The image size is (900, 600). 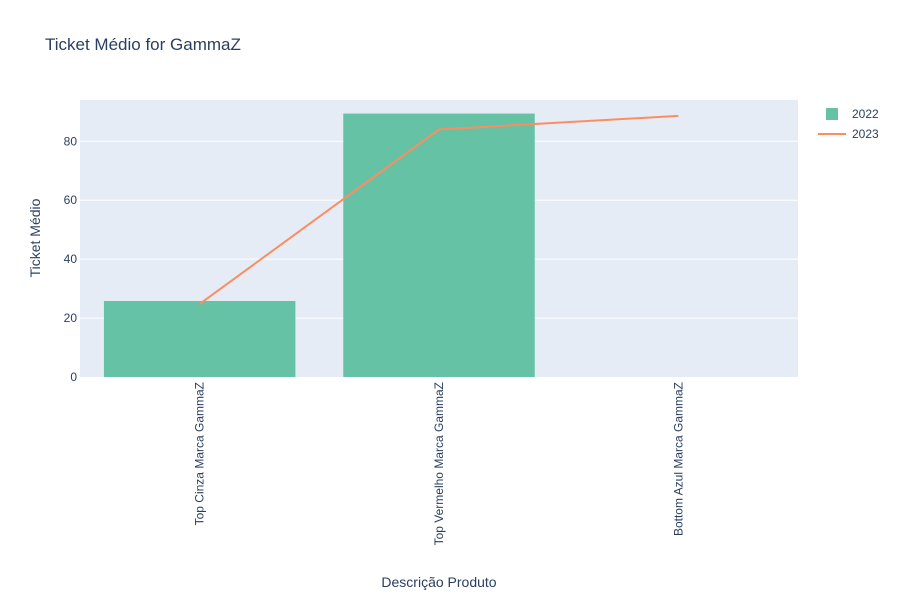 What do you see at coordinates (71, 200) in the screenshot?
I see `y-tick-label: 60` at bounding box center [71, 200].